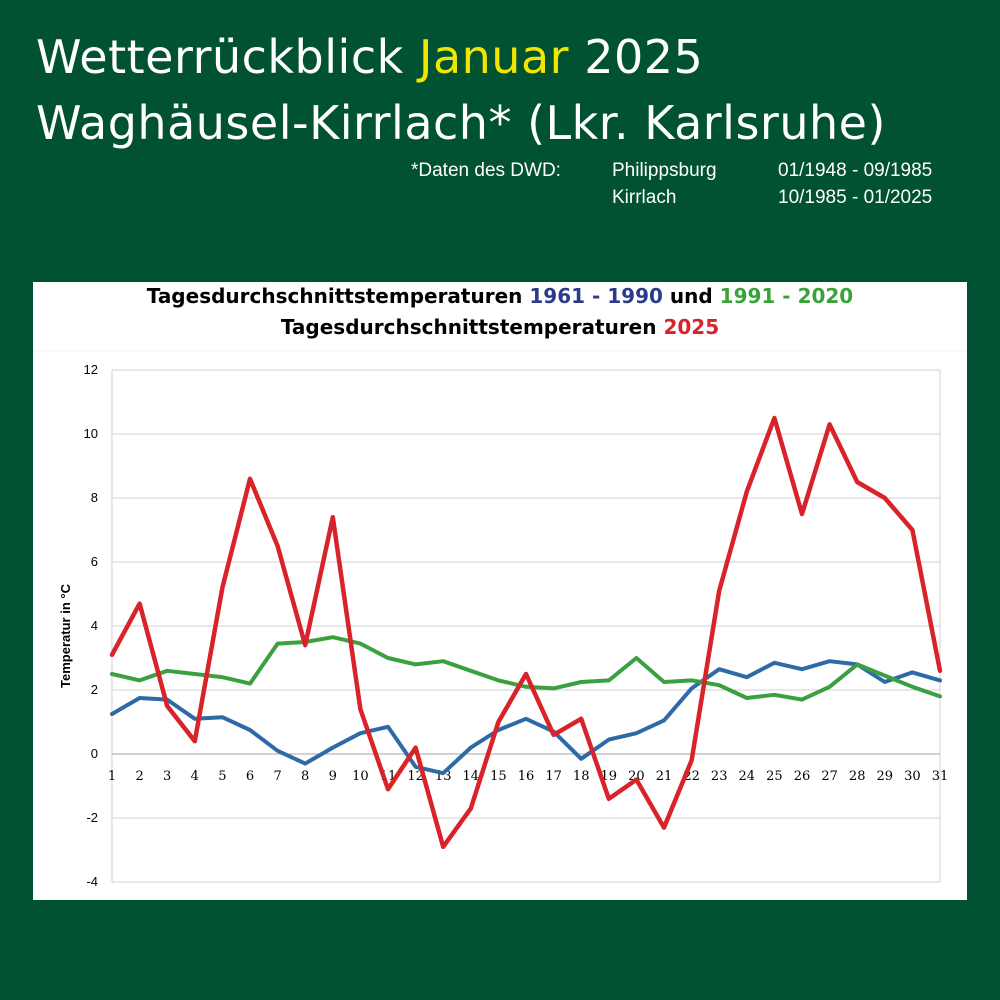  Describe the element at coordinates (526, 717) in the screenshot. I see `series-line-1961-1990` at that location.